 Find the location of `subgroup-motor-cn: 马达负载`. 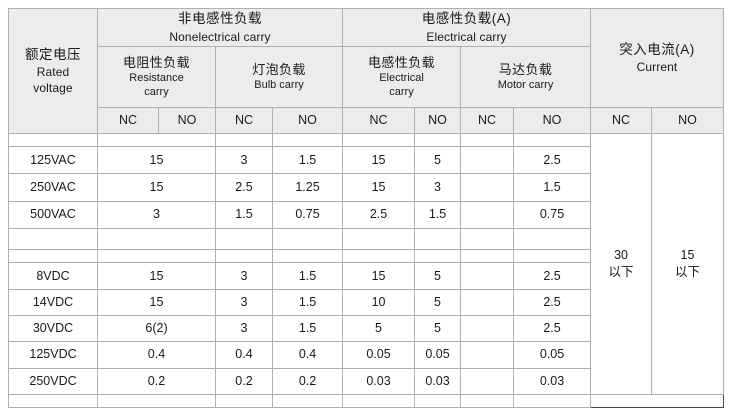

subgroup-motor-cn: 马达负载 is located at coordinates (525, 70).